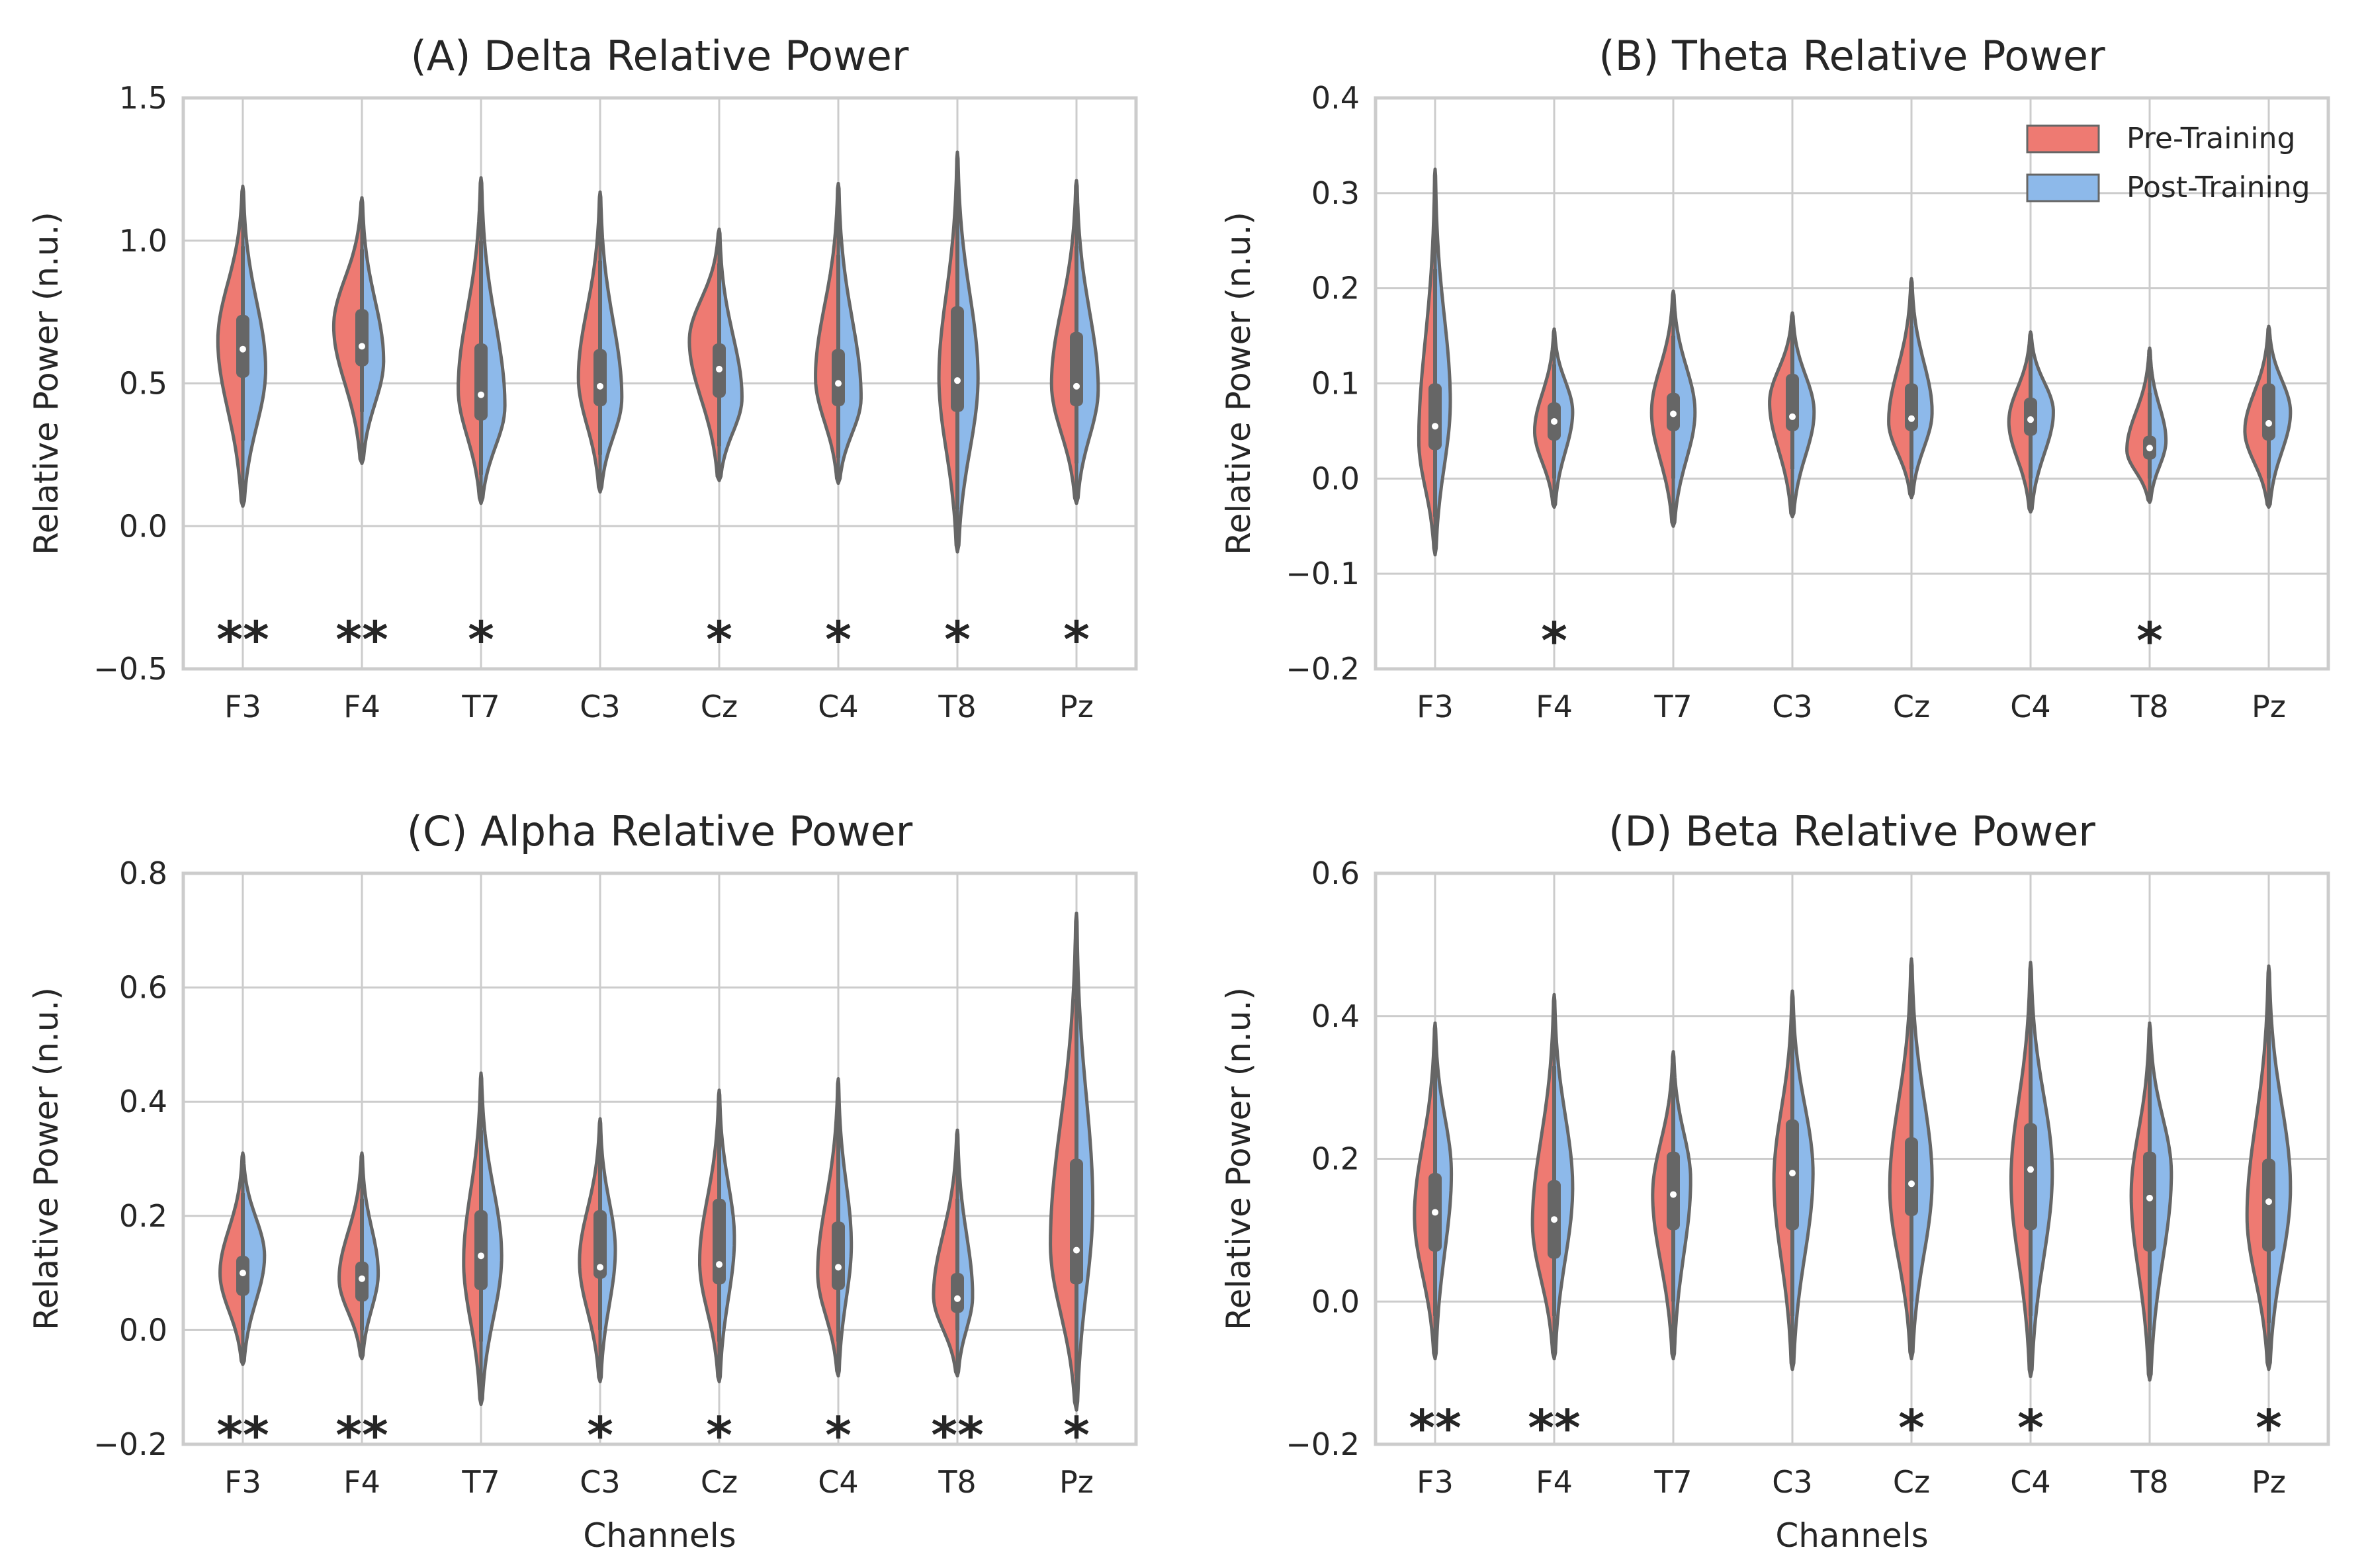 Image resolution: width=2368 pixels, height=1568 pixels. I want to click on y-tick-label: 1.5, so click(143, 98).